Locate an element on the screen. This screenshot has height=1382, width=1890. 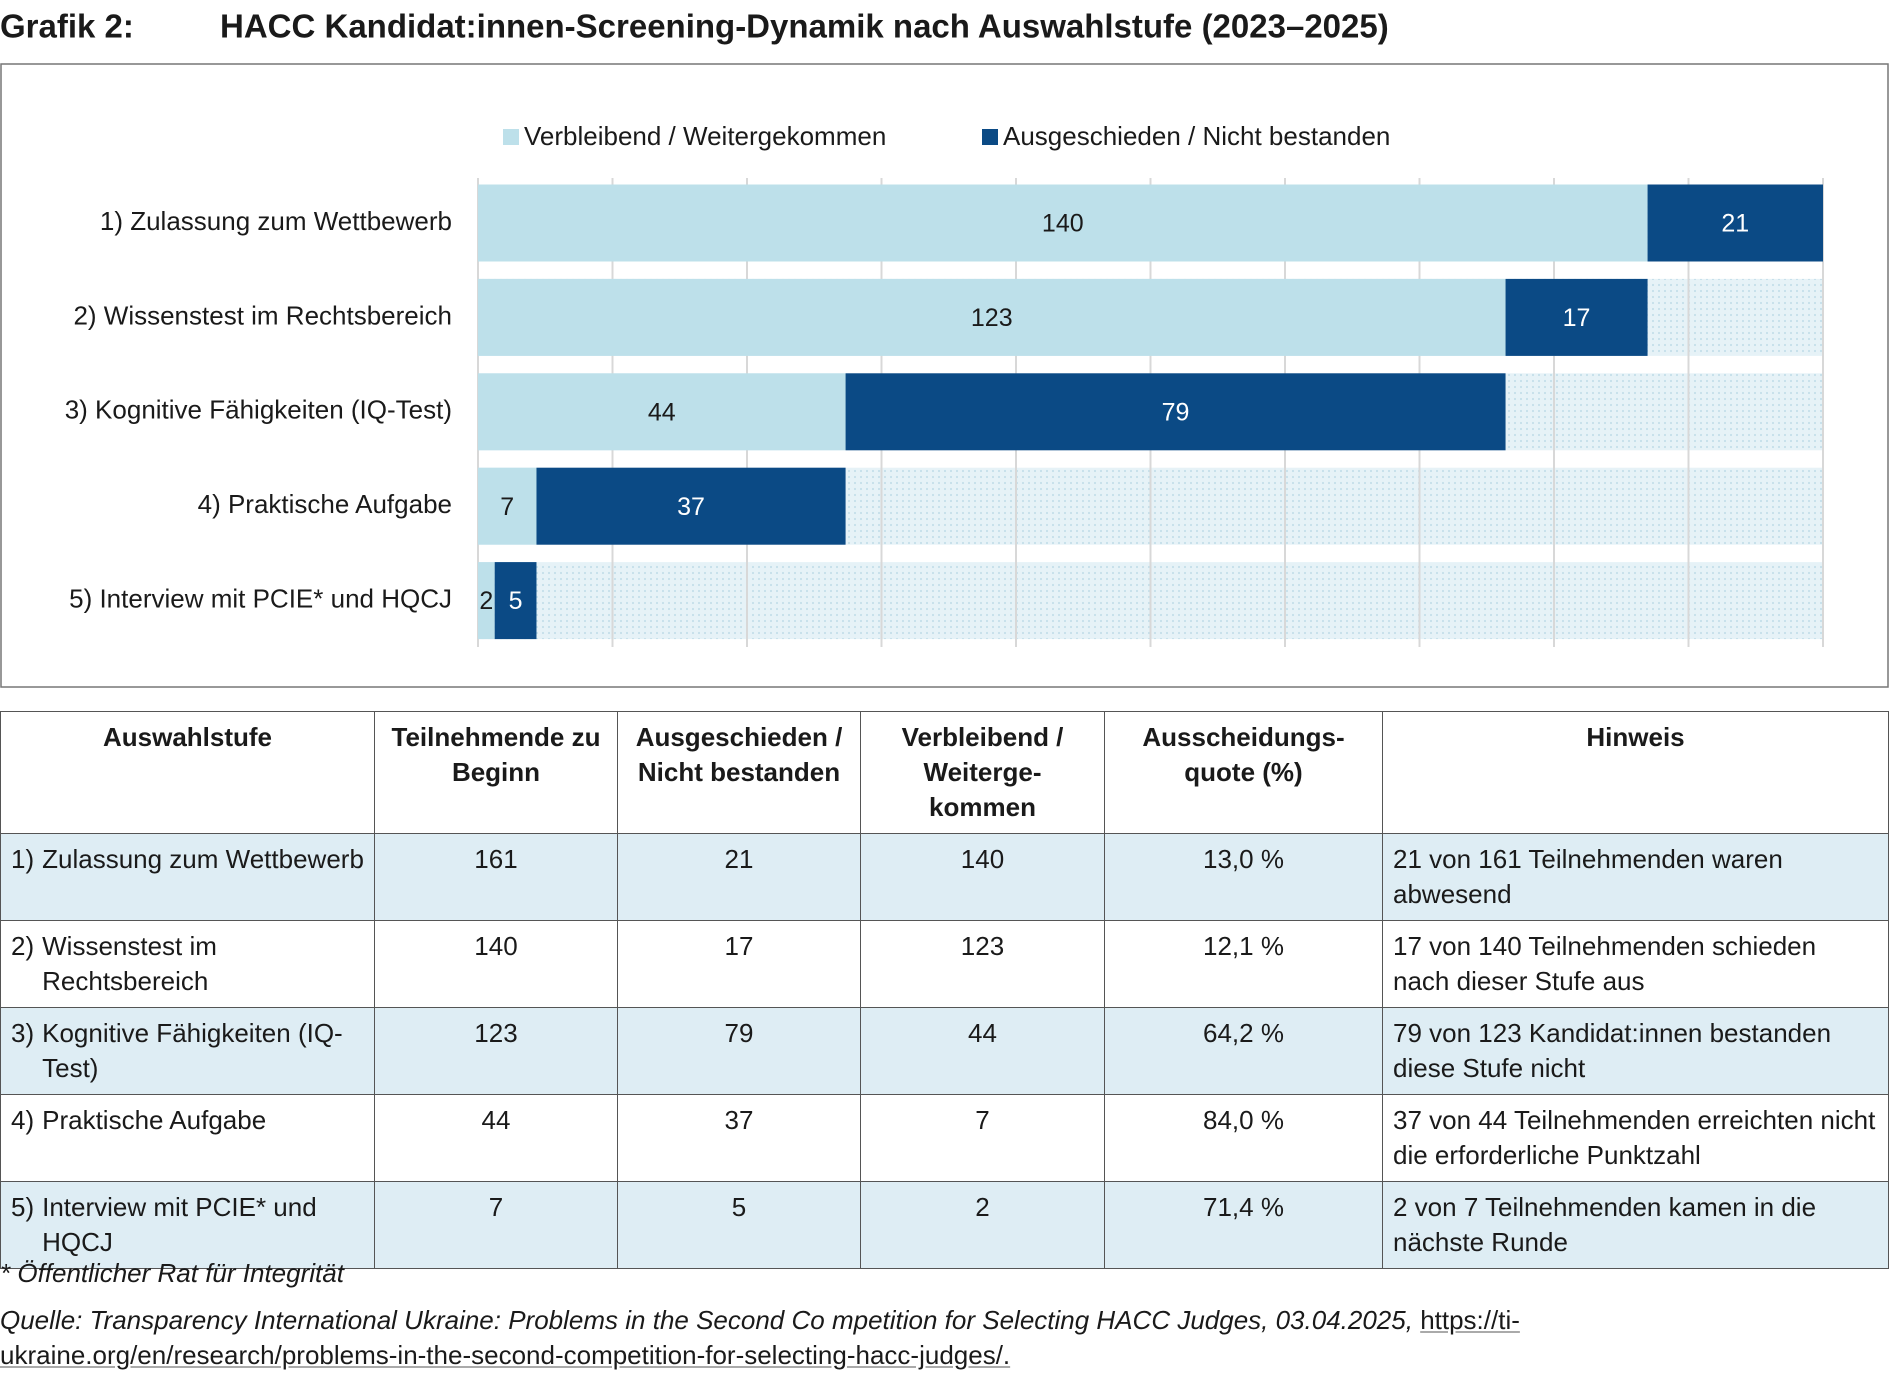
value-label: 37 is located at coordinates (691, 507).